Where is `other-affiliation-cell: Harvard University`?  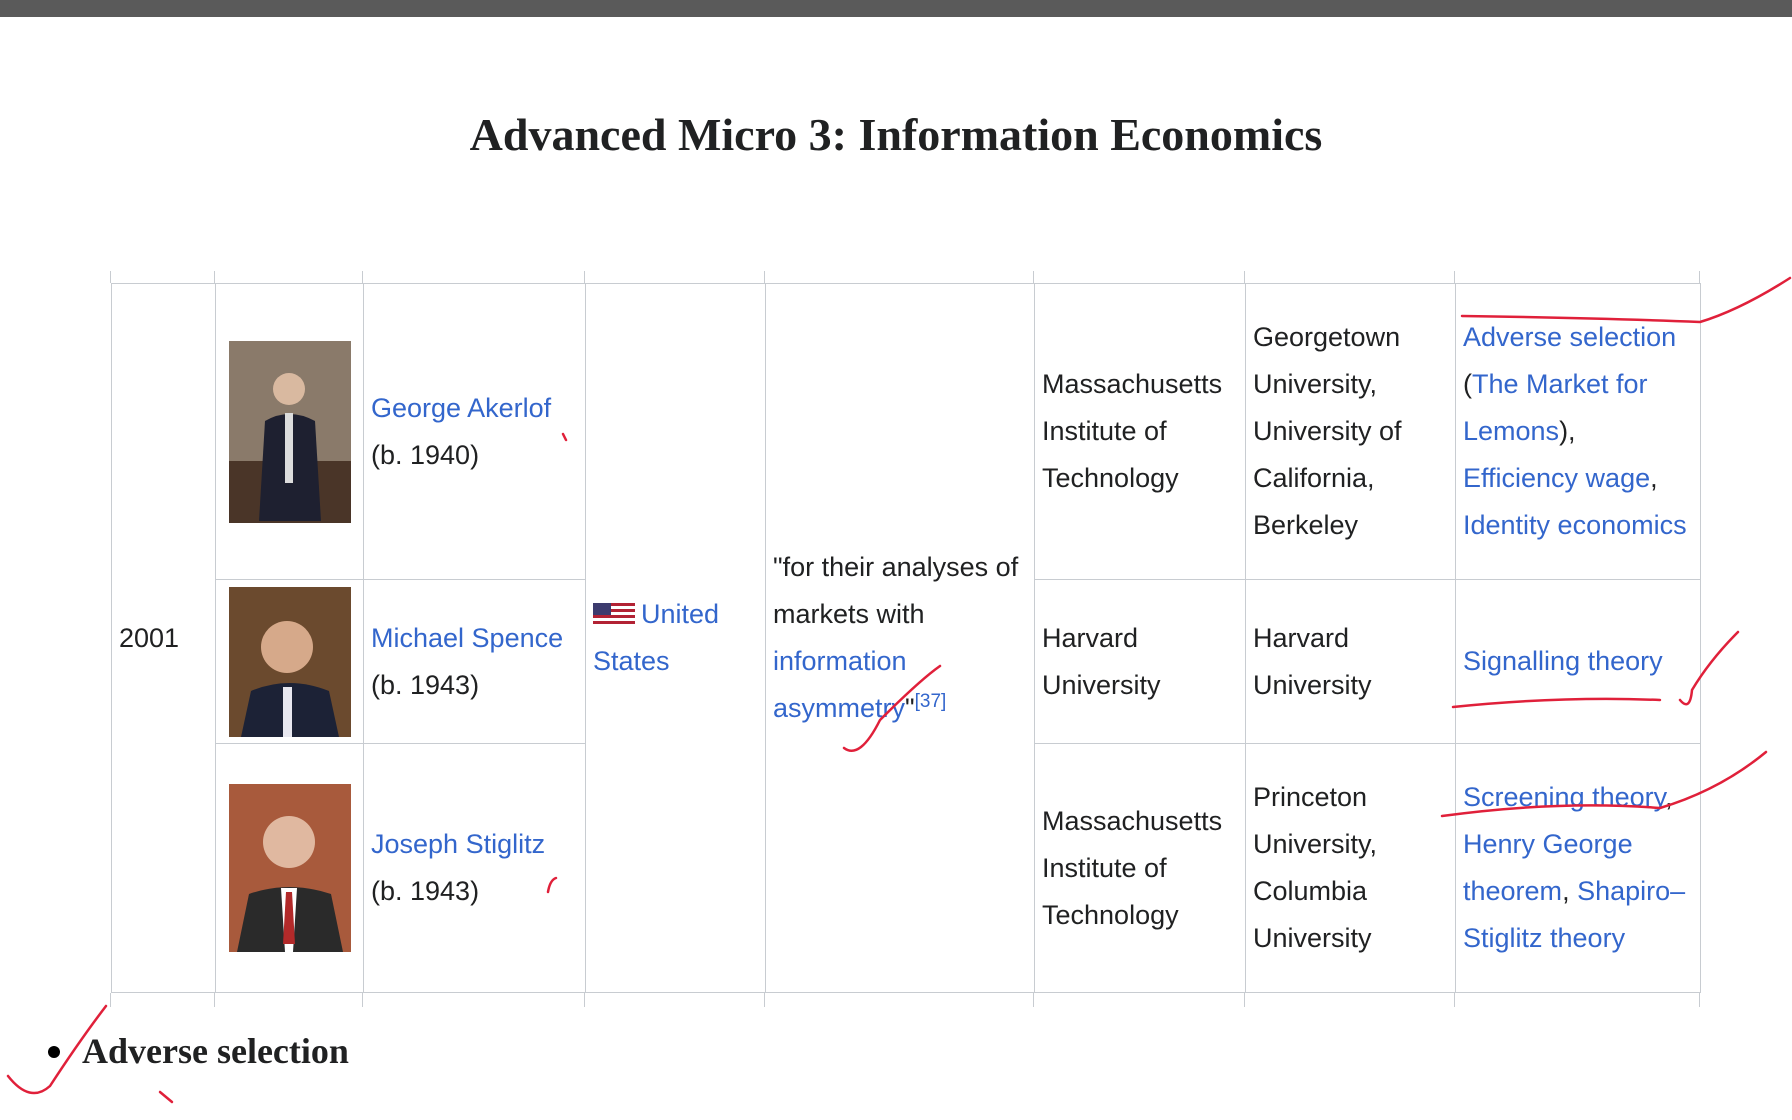 other-affiliation-cell: Harvard University is located at coordinates (1350, 661).